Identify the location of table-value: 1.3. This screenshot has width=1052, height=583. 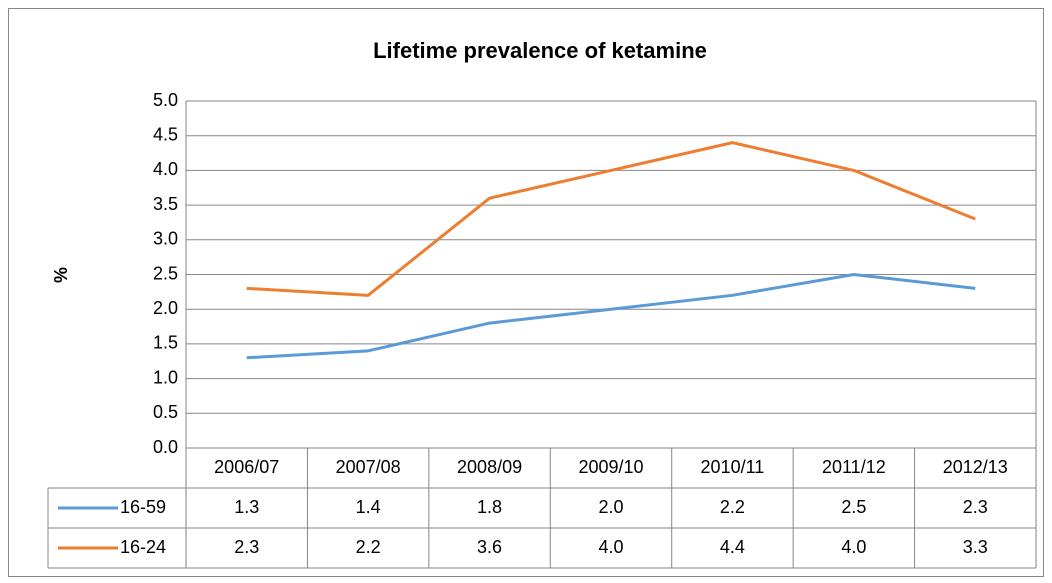
(246, 507).